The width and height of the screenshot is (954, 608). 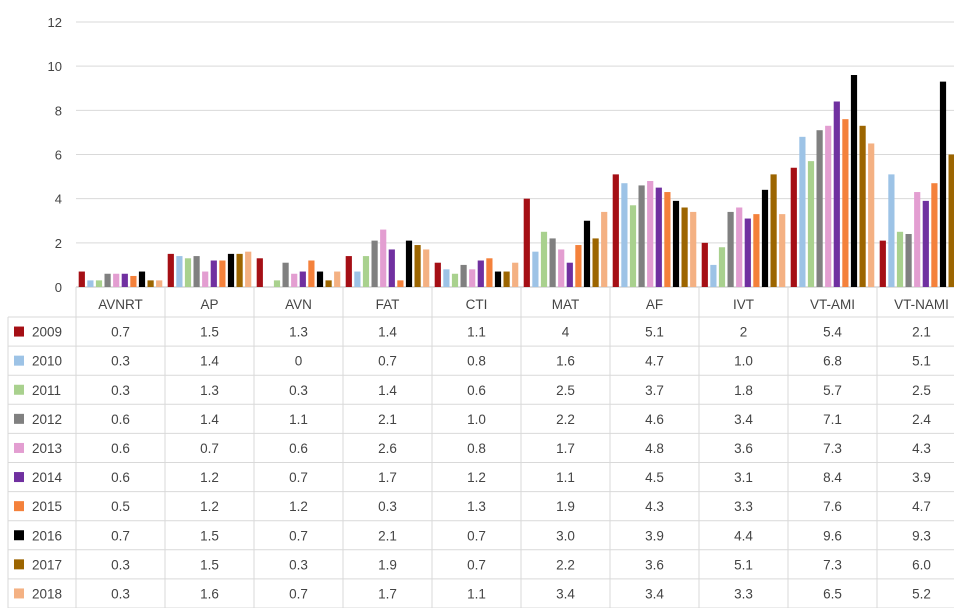 What do you see at coordinates (417, 266) in the screenshot?
I see `bar-2017-fat` at bounding box center [417, 266].